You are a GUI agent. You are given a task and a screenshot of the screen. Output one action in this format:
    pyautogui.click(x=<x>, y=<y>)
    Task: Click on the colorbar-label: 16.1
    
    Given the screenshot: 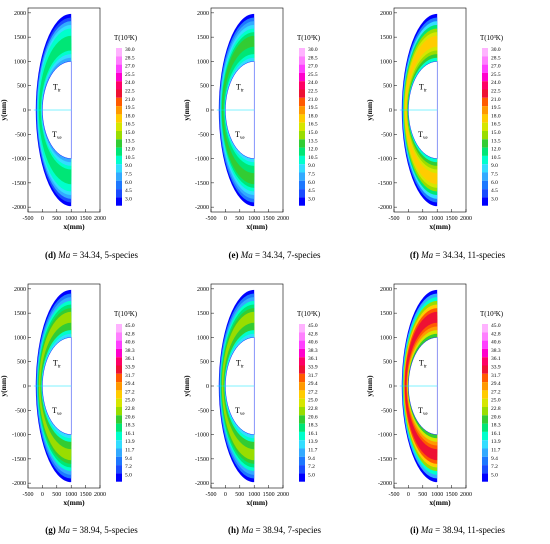 What is the action you would take?
    pyautogui.click(x=313, y=434)
    